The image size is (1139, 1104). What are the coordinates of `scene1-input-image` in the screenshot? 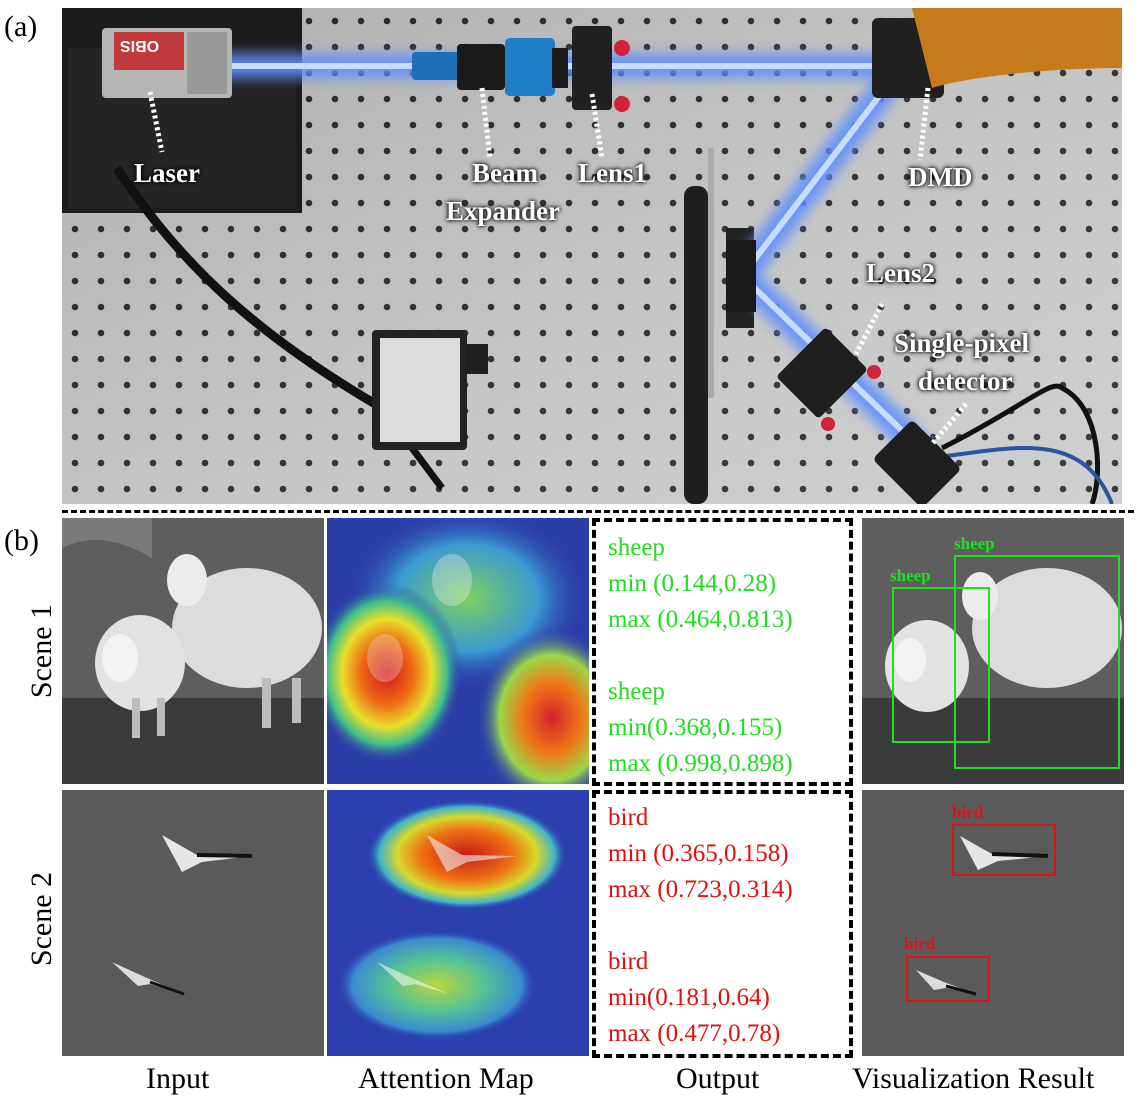 It's located at (193, 651).